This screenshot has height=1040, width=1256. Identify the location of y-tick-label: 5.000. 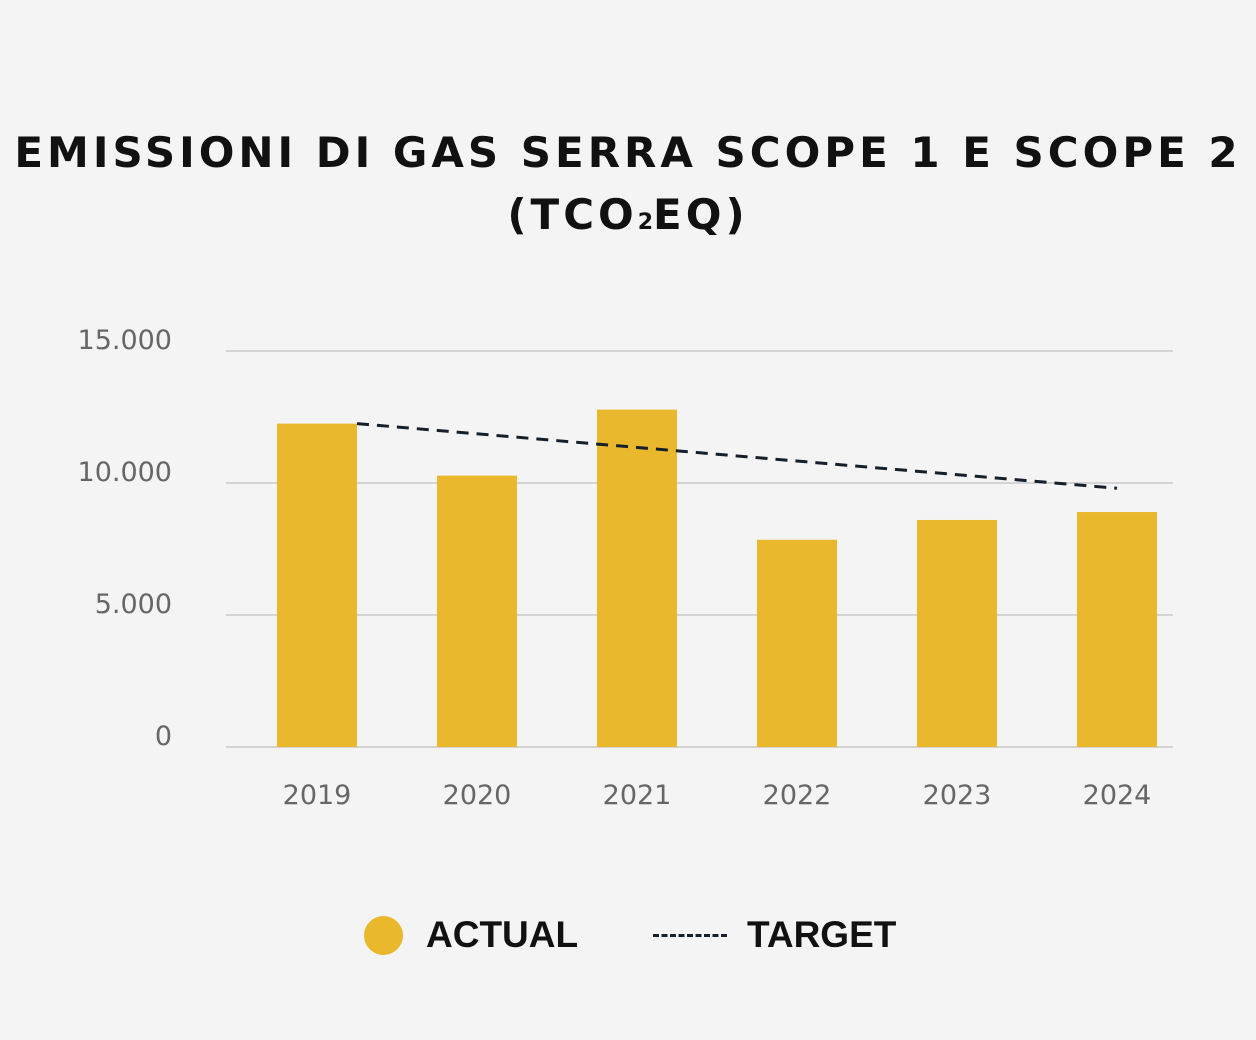
(133, 604).